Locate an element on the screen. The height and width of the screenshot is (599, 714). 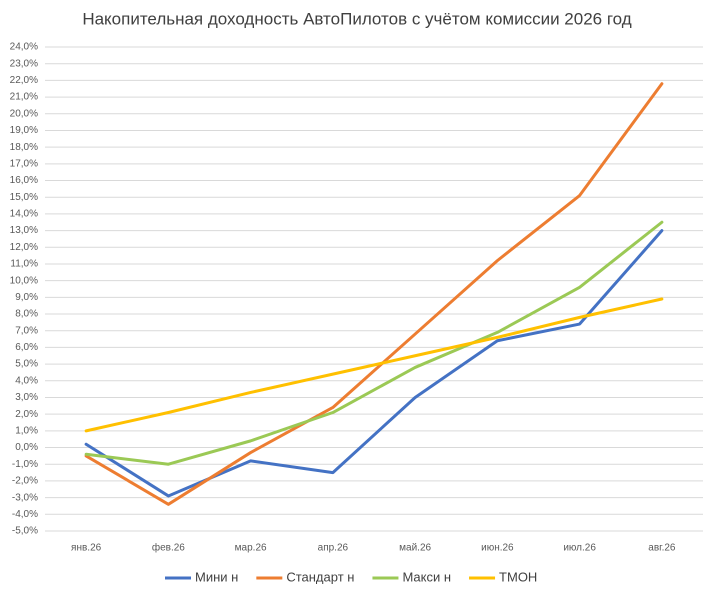
x-tick-label: мар.26 is located at coordinates (251, 548).